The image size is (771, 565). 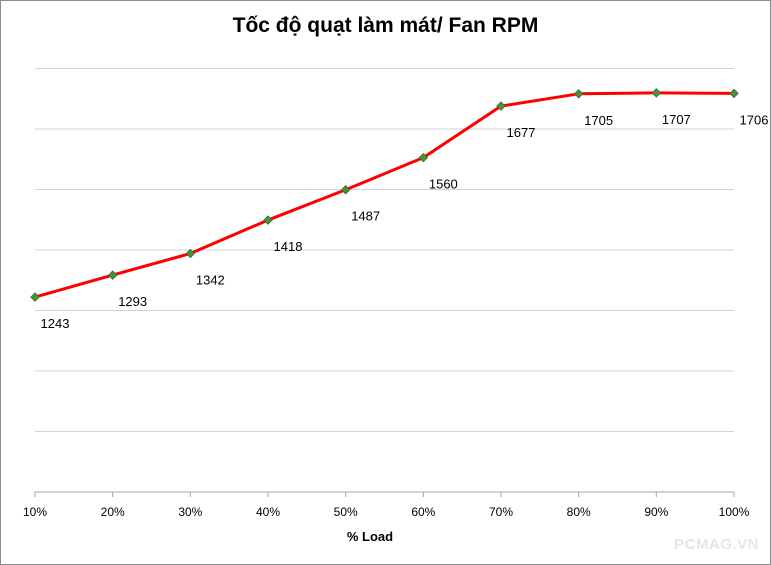 I want to click on x-tick-label: 70%, so click(x=501, y=512).